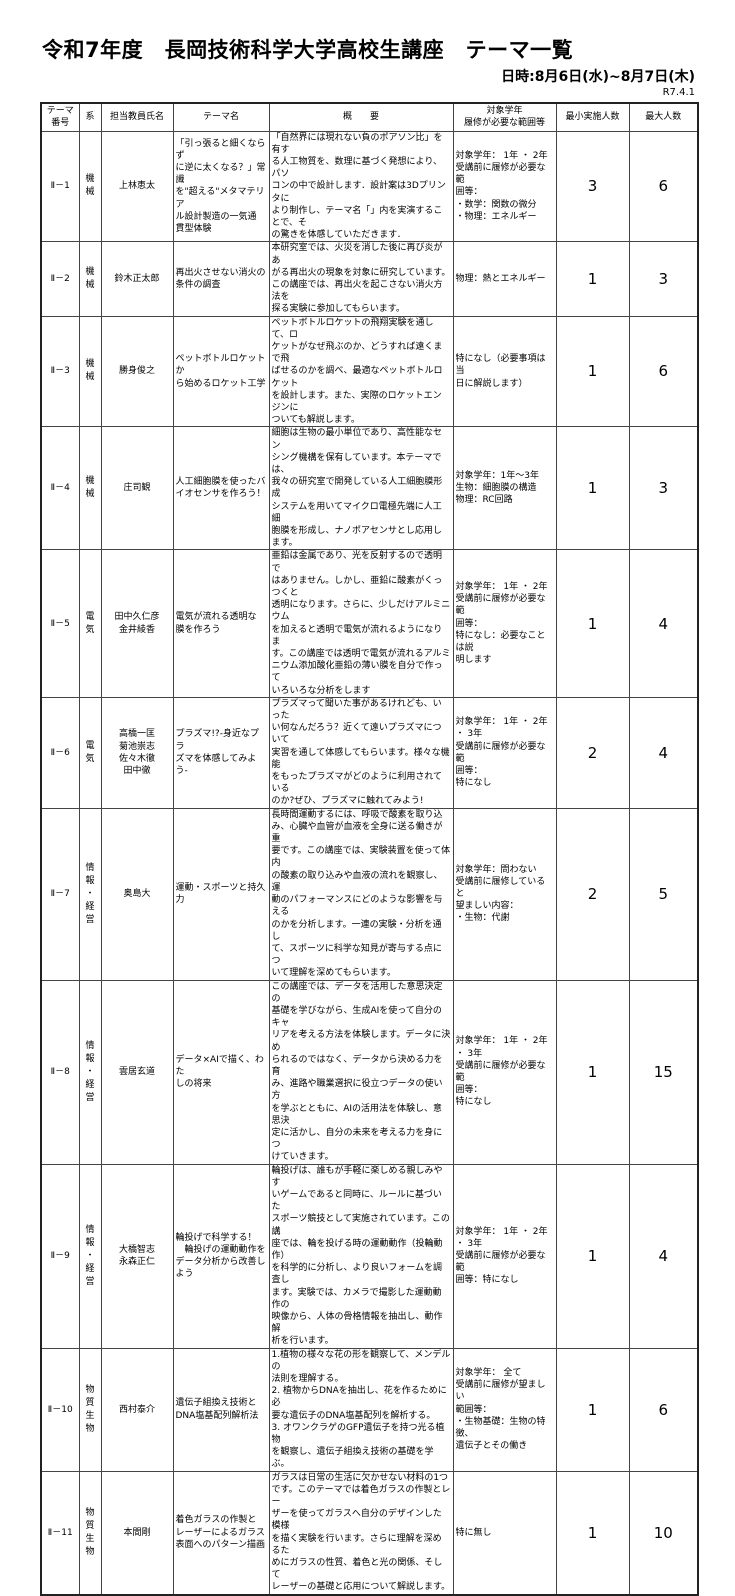  What do you see at coordinates (137, 1409) in the screenshot?
I see `teacher-name-cell: 西村泰介` at bounding box center [137, 1409].